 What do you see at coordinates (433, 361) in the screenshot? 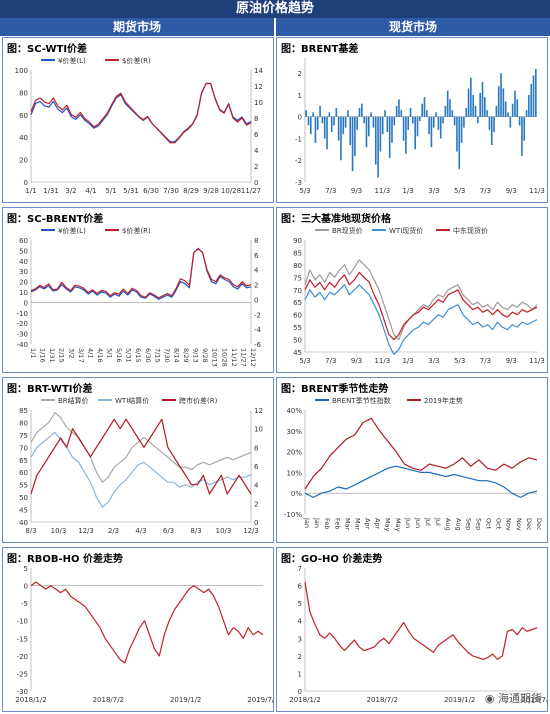
I see `x-tick-label: 3/3` at bounding box center [433, 361].